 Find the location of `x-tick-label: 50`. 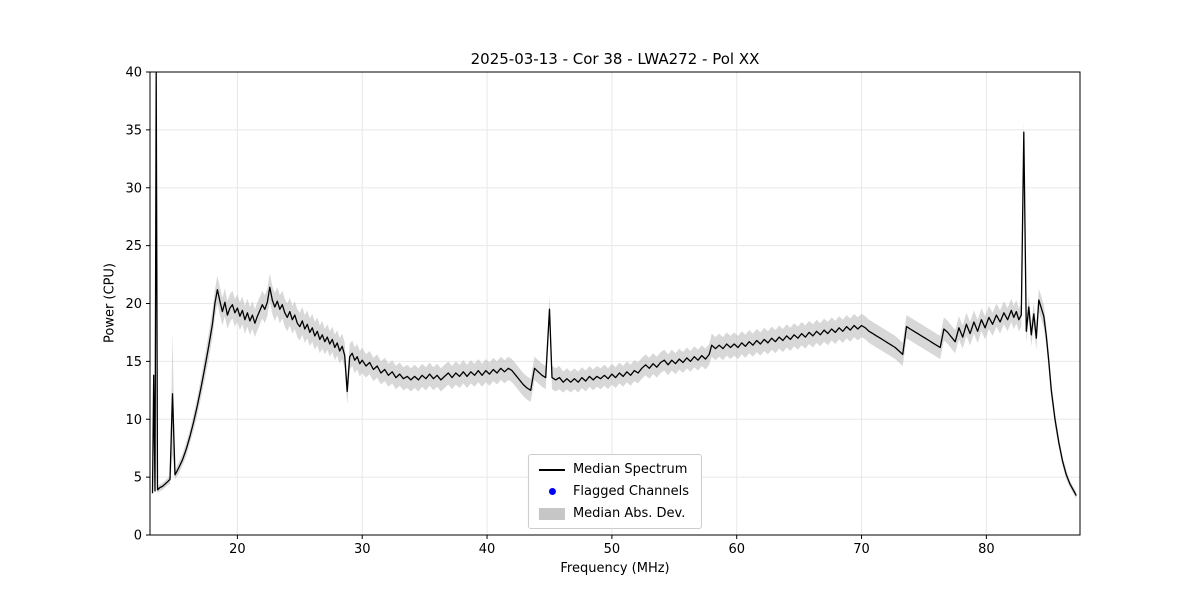

x-tick-label: 50 is located at coordinates (612, 549).